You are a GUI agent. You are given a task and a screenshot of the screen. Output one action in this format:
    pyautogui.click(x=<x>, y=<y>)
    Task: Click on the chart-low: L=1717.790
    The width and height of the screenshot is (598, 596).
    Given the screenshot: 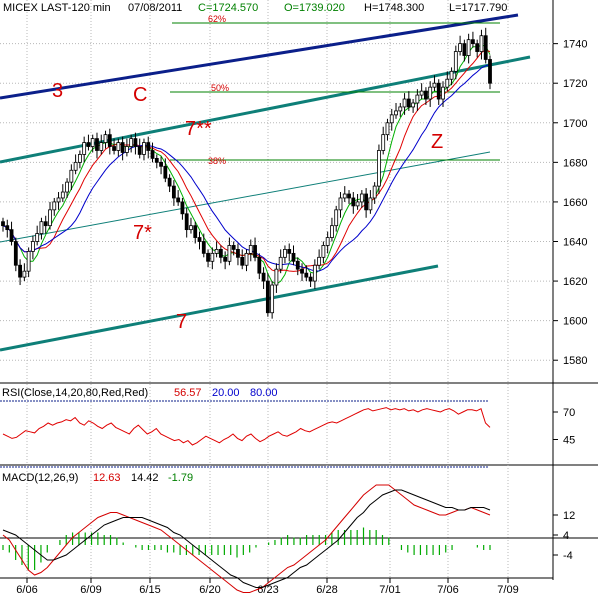 What is the action you would take?
    pyautogui.click(x=478, y=8)
    